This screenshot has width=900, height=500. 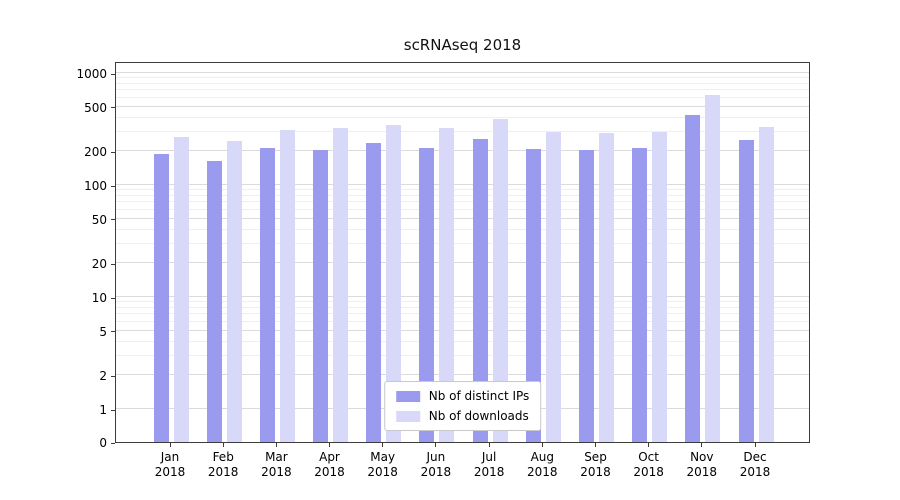 What do you see at coordinates (95, 152) in the screenshot?
I see `y-tick-label: 200` at bounding box center [95, 152].